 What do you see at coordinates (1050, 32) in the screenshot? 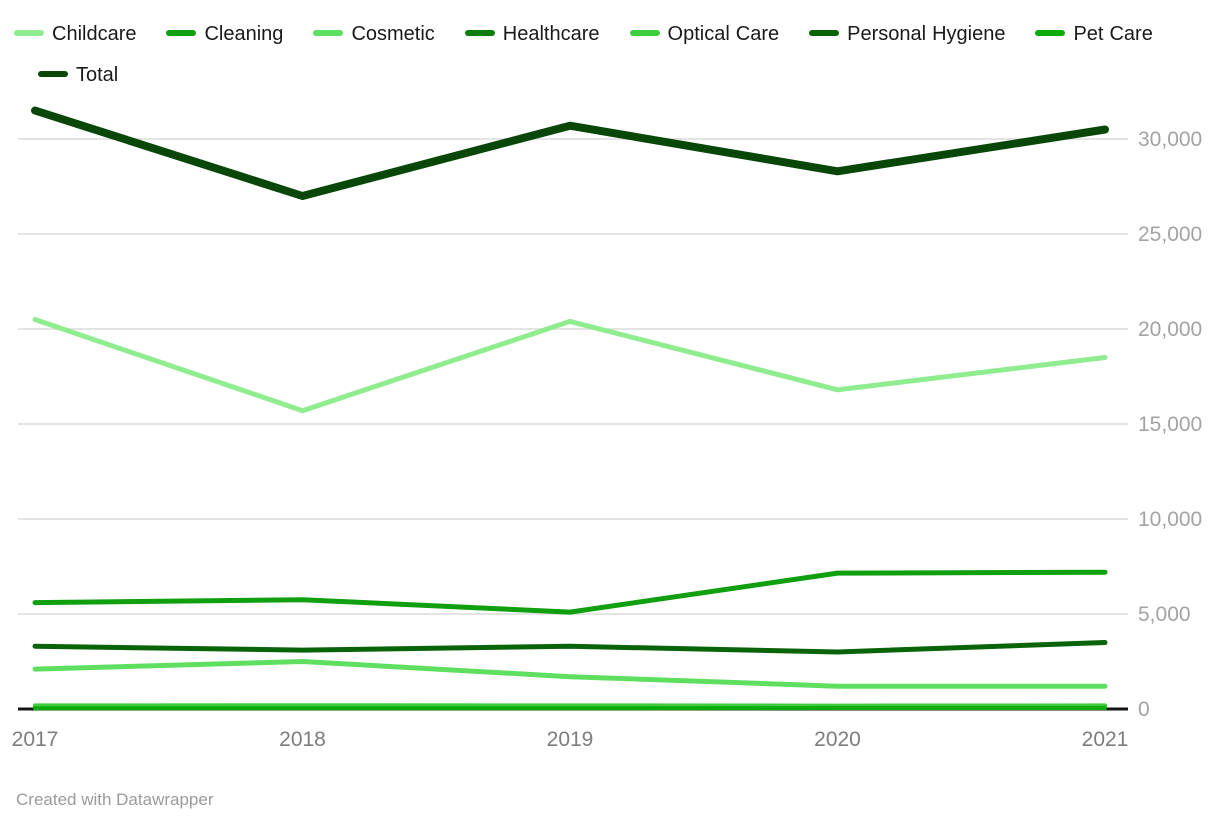
I see `legend-swatch-pet-care` at bounding box center [1050, 32].